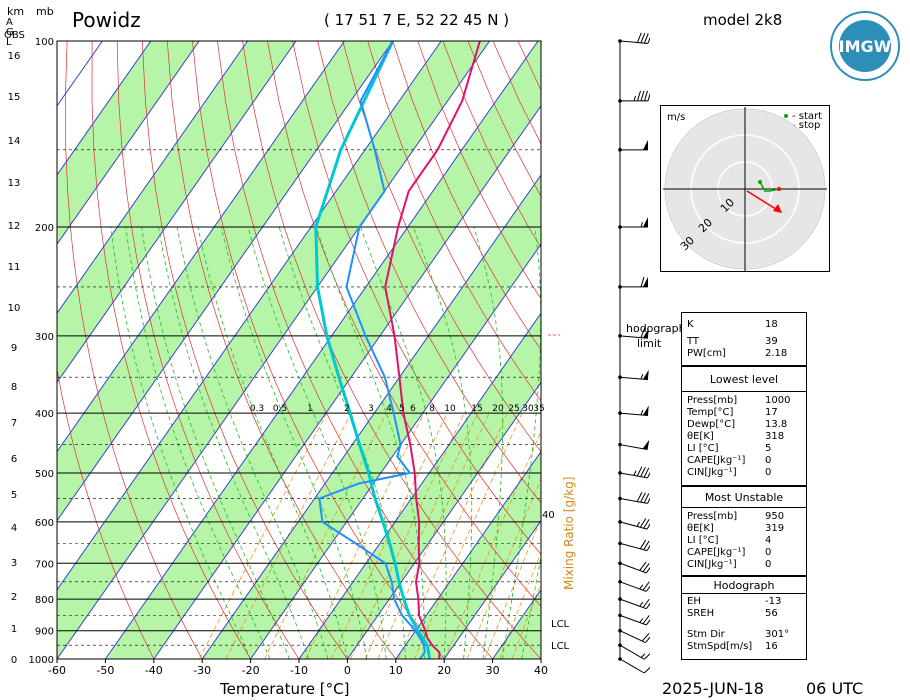  Describe the element at coordinates (713, 688) in the screenshot. I see `sounding-date: 2025-JUN-18` at that location.